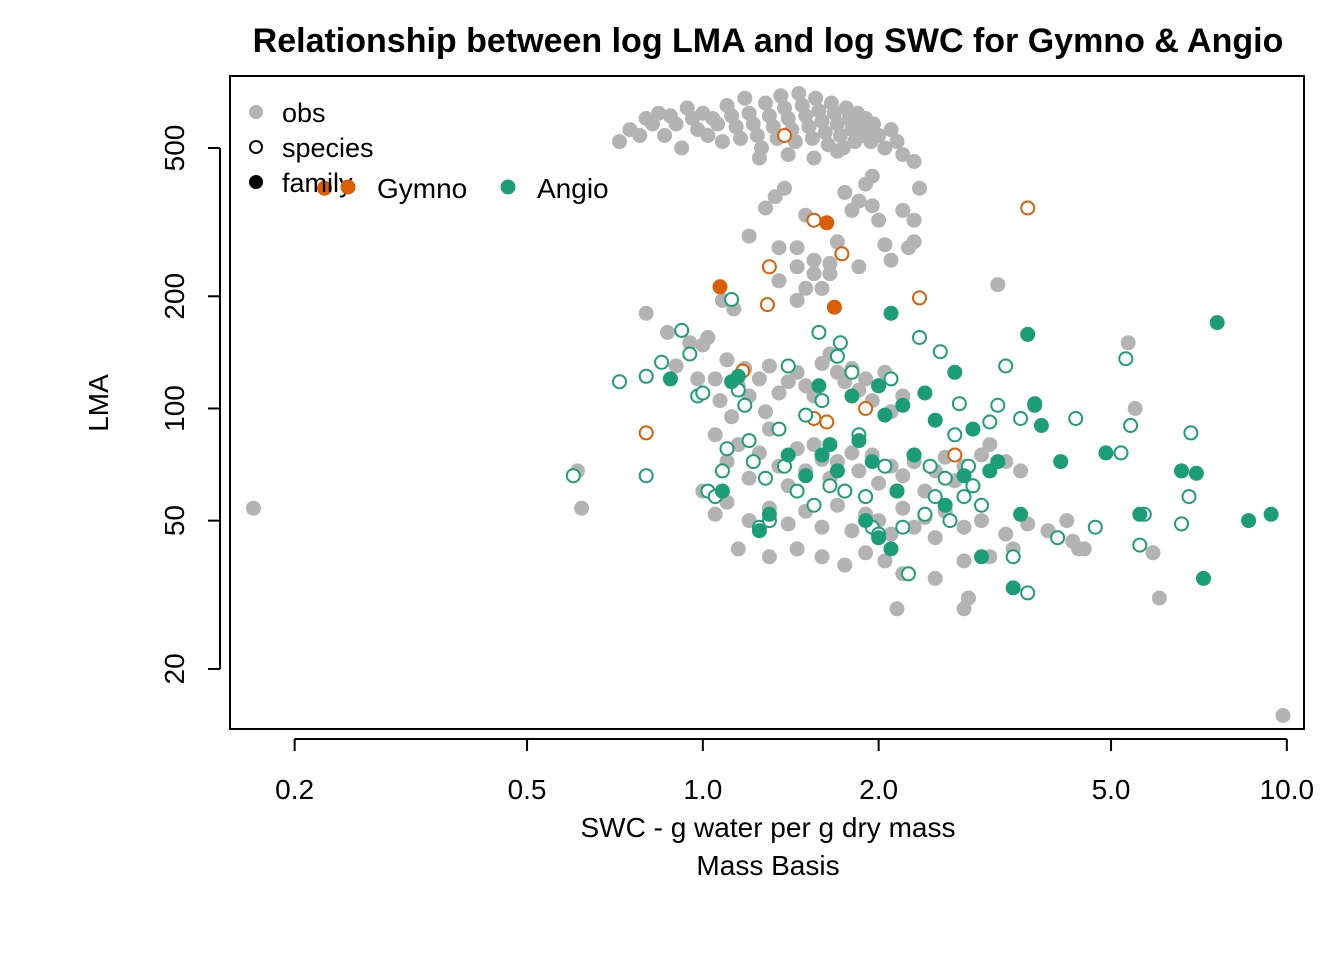  What do you see at coordinates (98, 403) in the screenshot?
I see `y-axis-label: LMA` at bounding box center [98, 403].